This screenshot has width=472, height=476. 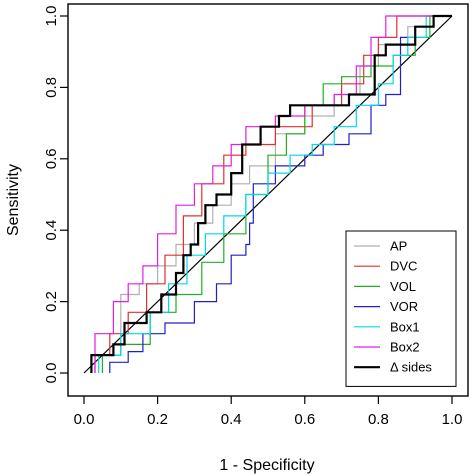 I want to click on y-tick-label: 0.8, so click(x=51, y=87).